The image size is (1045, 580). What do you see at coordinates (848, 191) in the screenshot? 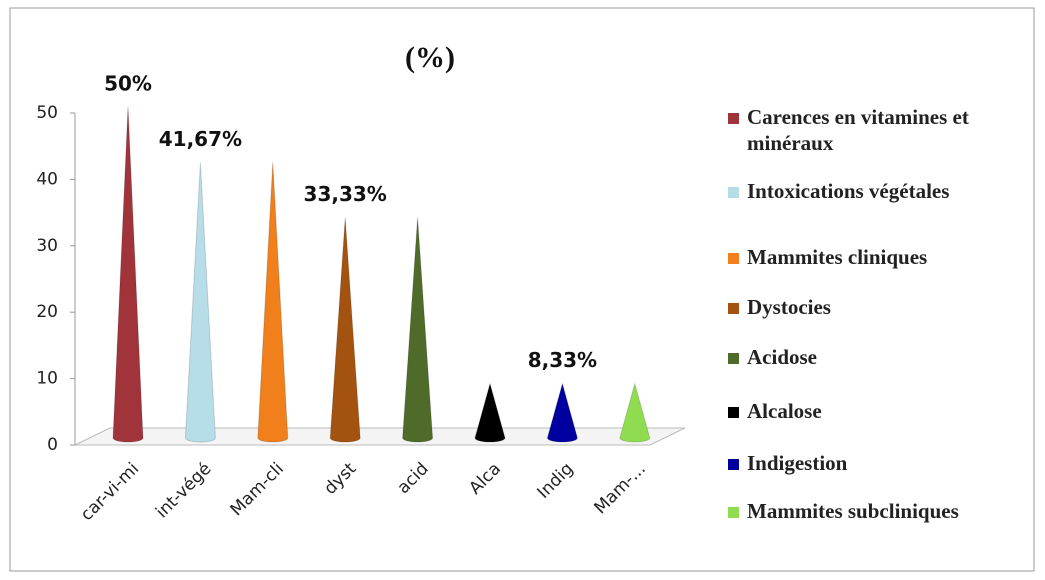
I see `legend-label: Intoxications végétales` at bounding box center [848, 191].